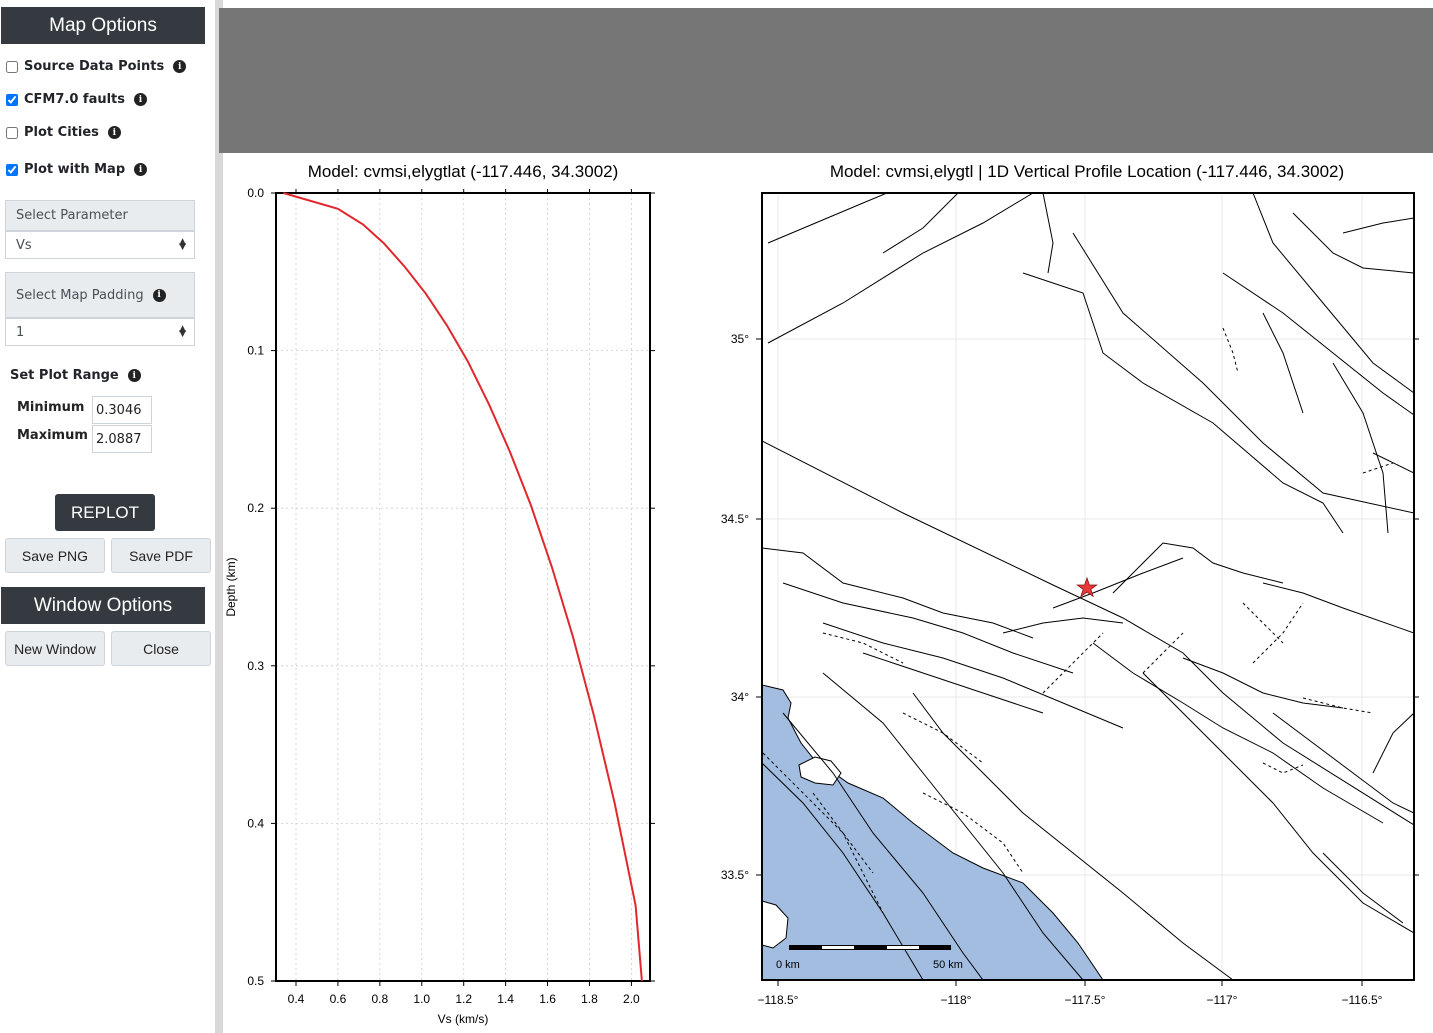  What do you see at coordinates (64, 375) in the screenshot?
I see `set-plot-range-label: Set Plot Range` at bounding box center [64, 375].